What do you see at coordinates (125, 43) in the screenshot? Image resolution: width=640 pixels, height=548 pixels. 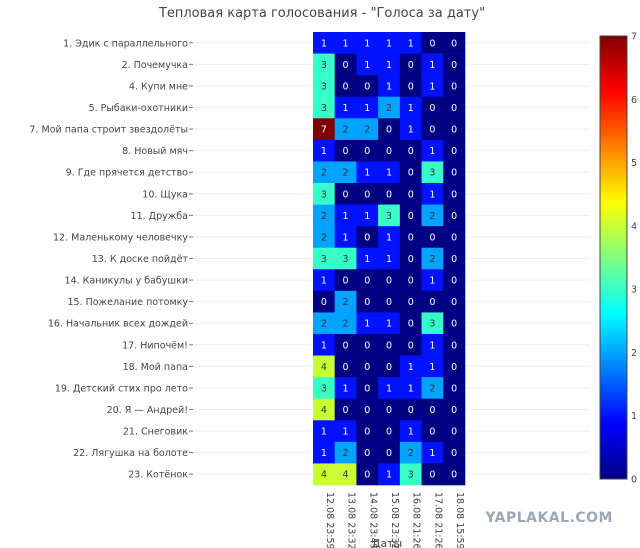 I see `y-tick-label: 1. Эдик с параллельного` at bounding box center [125, 43].